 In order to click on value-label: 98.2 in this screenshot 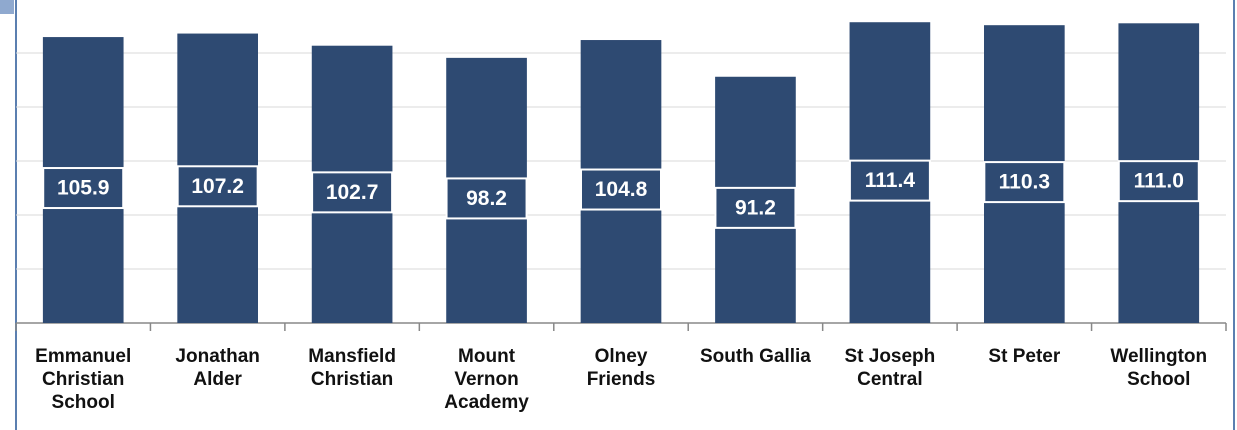, I will do `click(486, 198)`.